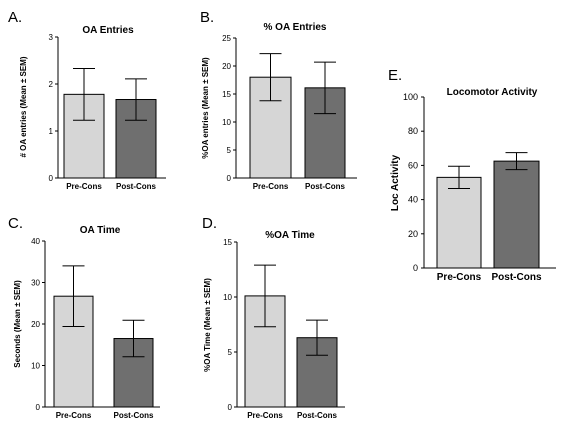 The height and width of the screenshot is (427, 573). What do you see at coordinates (295, 27) in the screenshot?
I see `chart-title: % OA Entries` at bounding box center [295, 27].